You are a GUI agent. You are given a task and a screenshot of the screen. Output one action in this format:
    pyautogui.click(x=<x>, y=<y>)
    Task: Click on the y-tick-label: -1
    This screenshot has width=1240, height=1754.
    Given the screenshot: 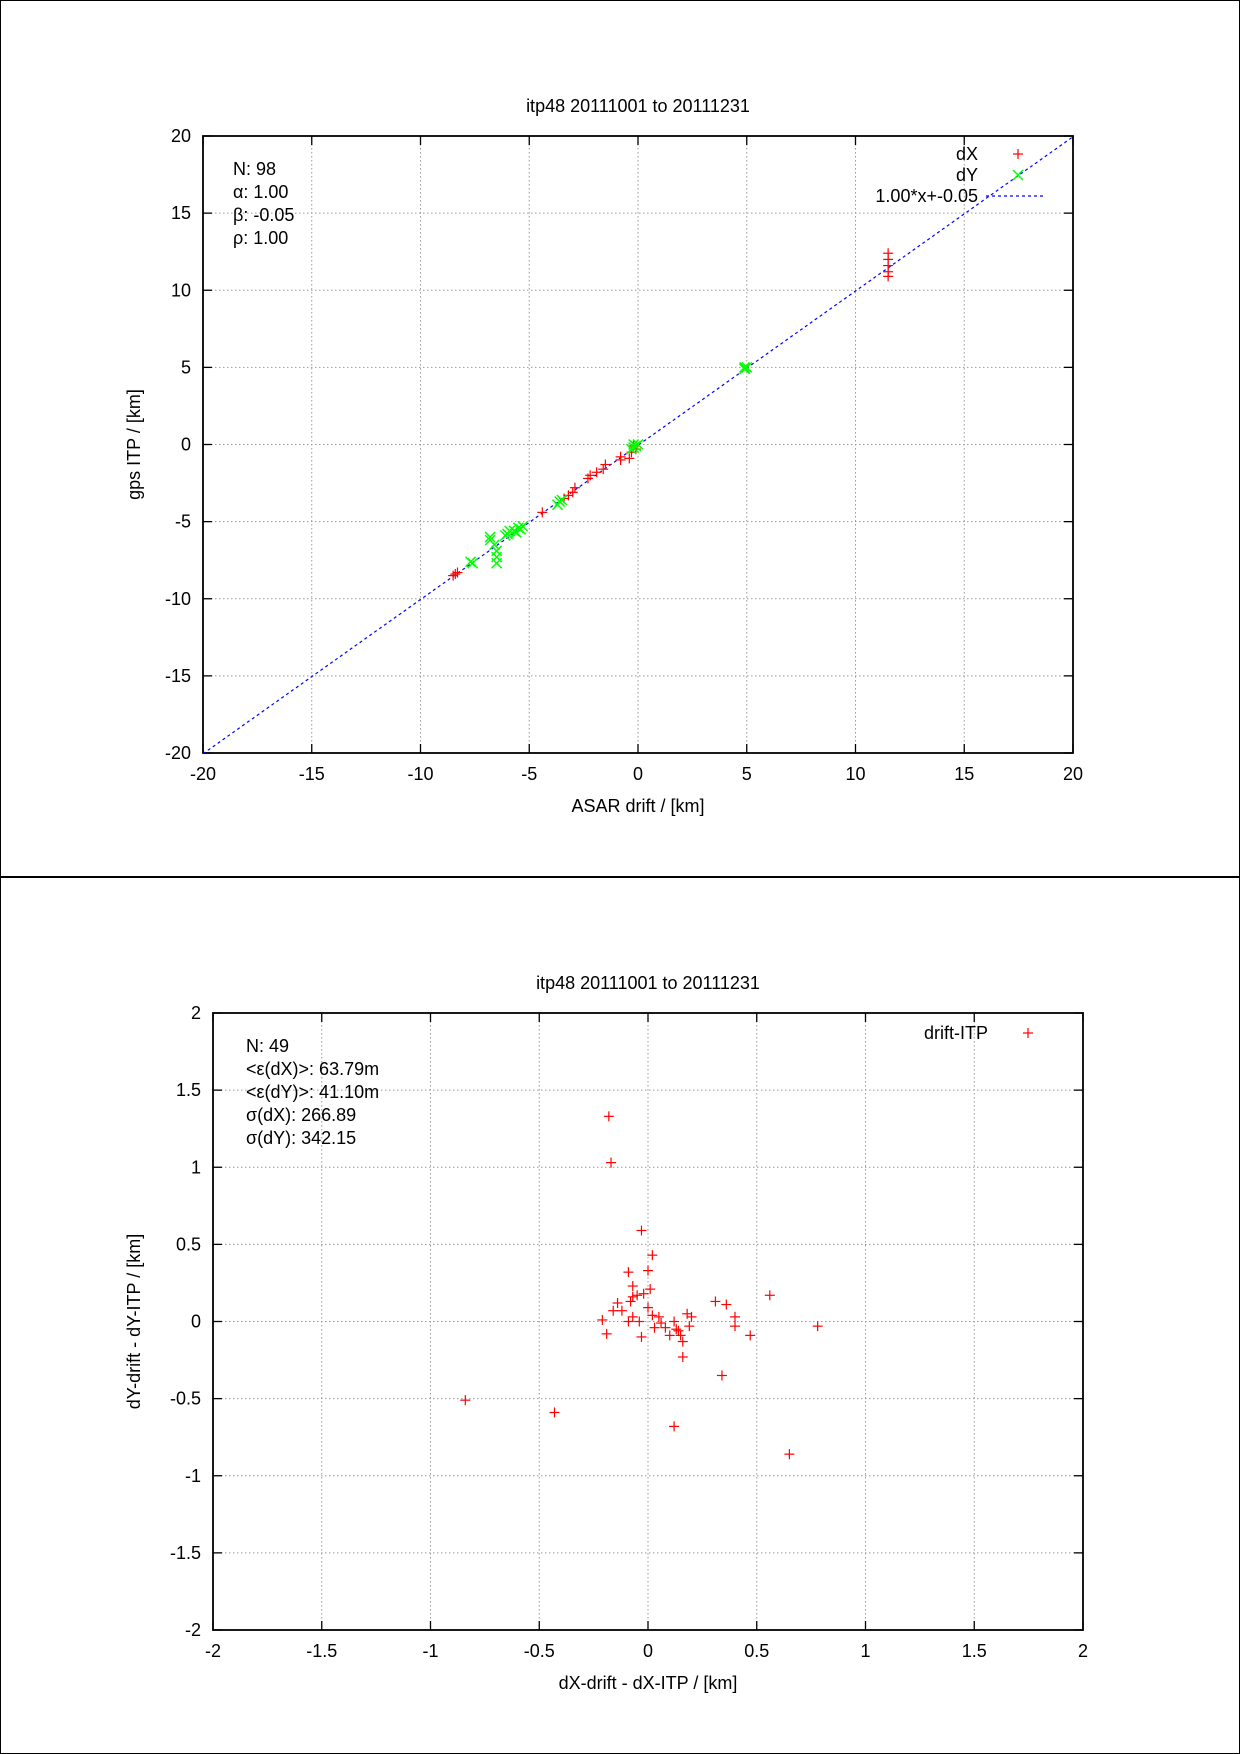 What is the action you would take?
    pyautogui.click(x=193, y=1476)
    